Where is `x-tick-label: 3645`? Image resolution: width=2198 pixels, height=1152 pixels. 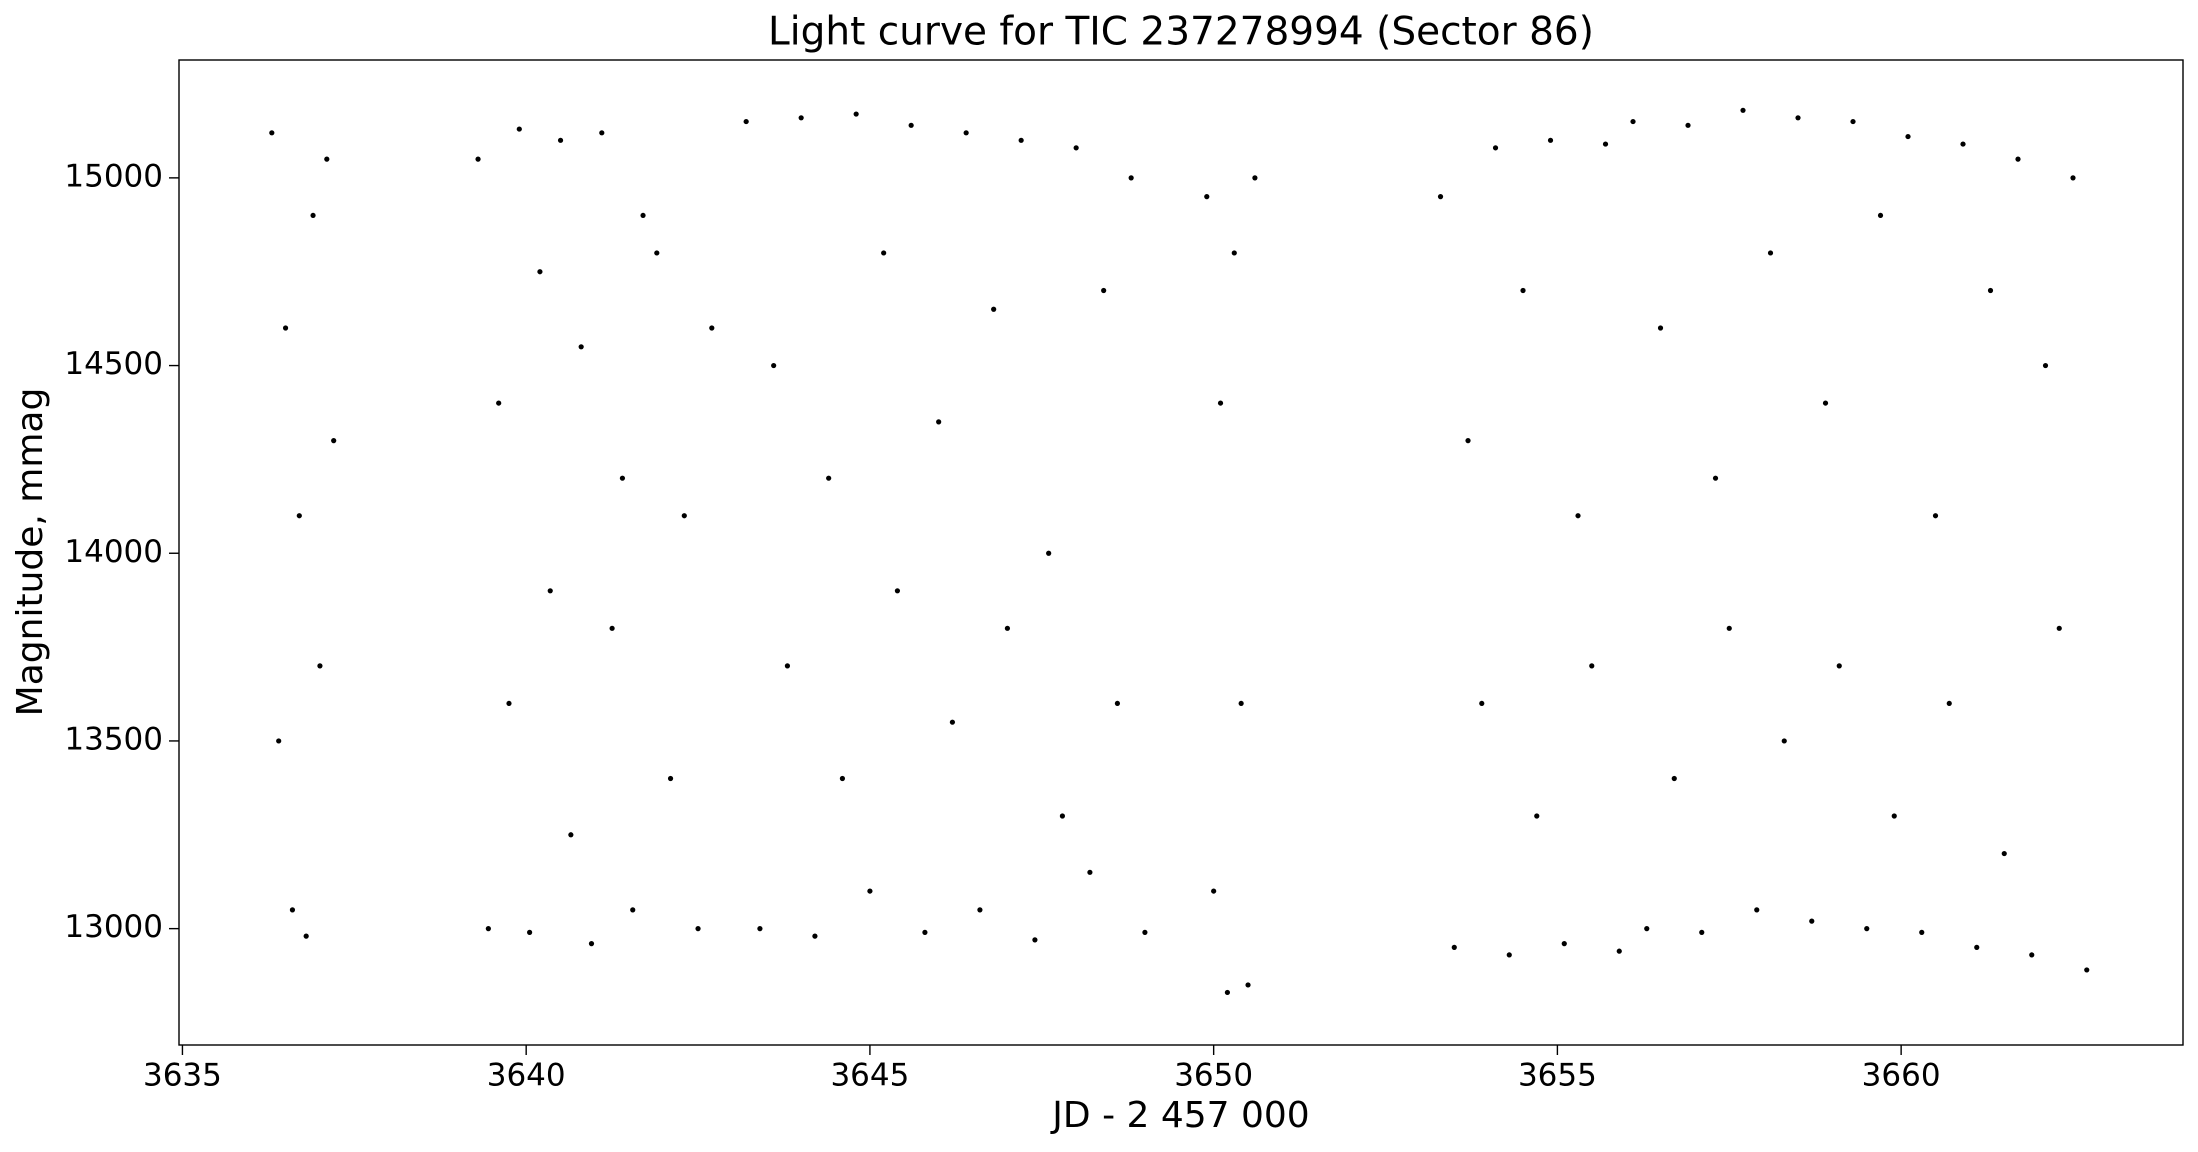 x-tick-label: 3645 is located at coordinates (869, 1076).